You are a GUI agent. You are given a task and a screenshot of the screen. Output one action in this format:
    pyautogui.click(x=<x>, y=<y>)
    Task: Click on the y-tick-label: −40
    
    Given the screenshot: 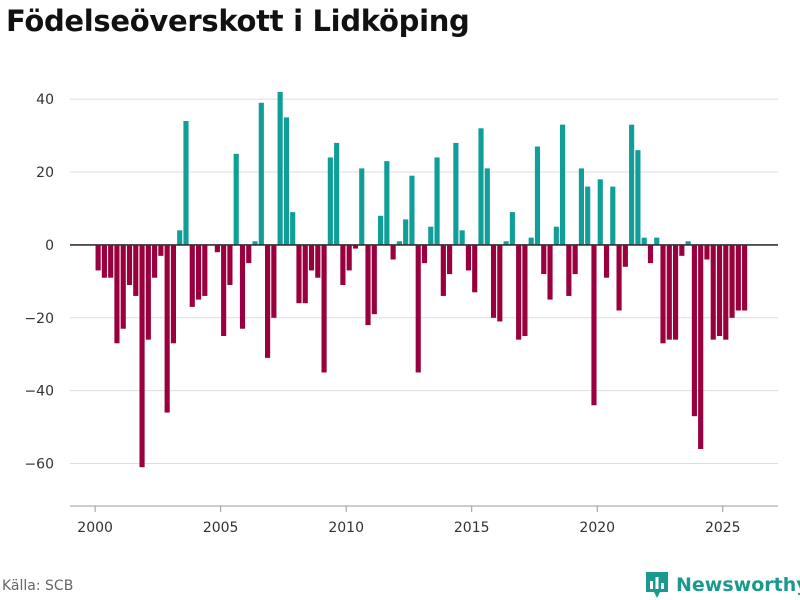 What is the action you would take?
    pyautogui.click(x=39, y=392)
    